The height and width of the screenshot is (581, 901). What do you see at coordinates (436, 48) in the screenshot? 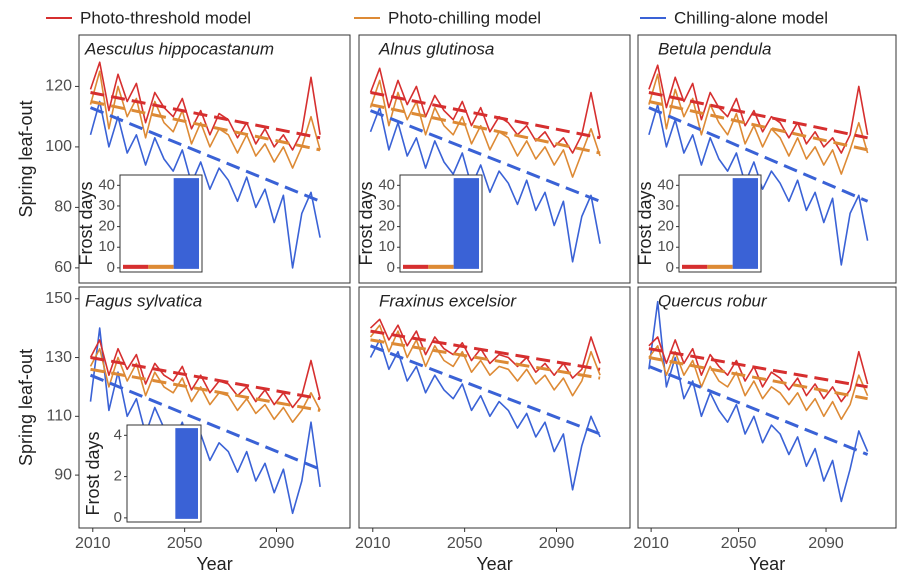
I see `panel-title: Alnus glutinosa` at bounding box center [436, 48].